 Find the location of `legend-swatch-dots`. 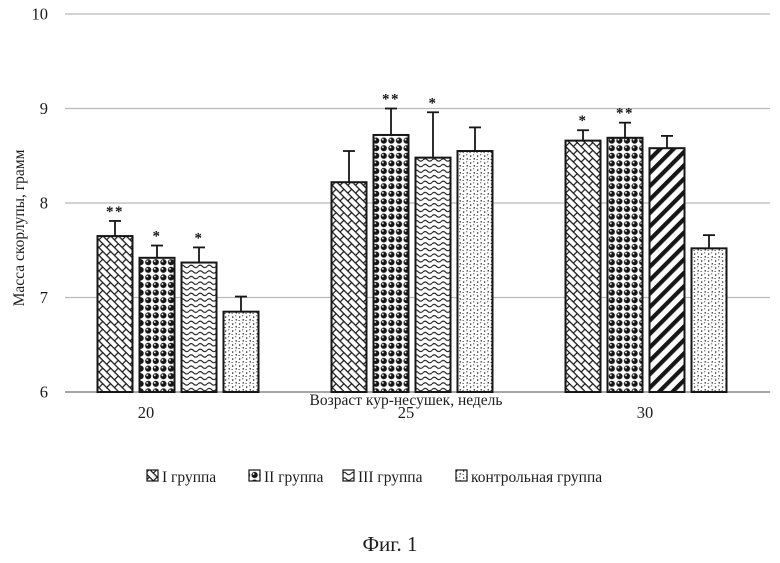

legend-swatch-dots is located at coordinates (461, 475).